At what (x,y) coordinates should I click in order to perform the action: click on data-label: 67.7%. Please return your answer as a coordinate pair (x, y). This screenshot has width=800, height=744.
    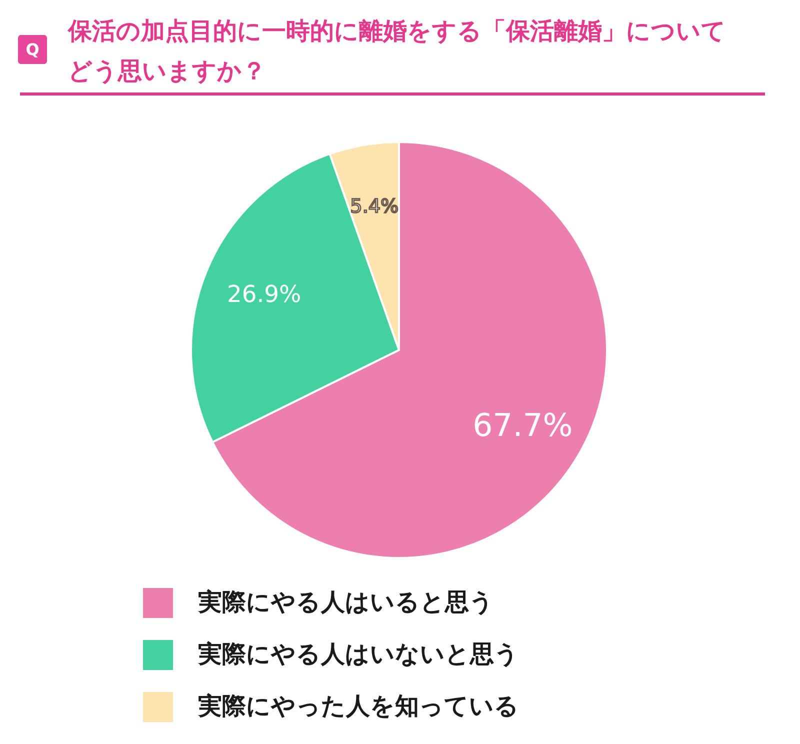
    Looking at the image, I should click on (522, 426).